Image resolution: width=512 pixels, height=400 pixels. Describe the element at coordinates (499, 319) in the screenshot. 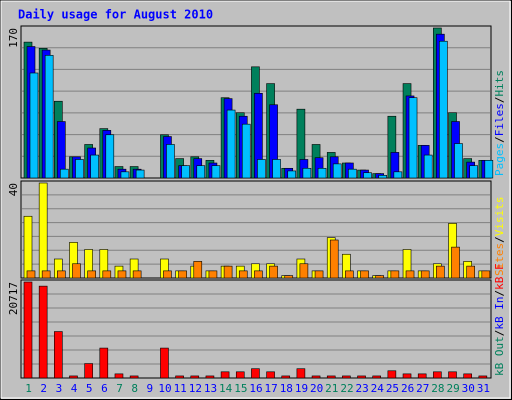

I see `legend: kB Out/kB In/kB F` at that location.